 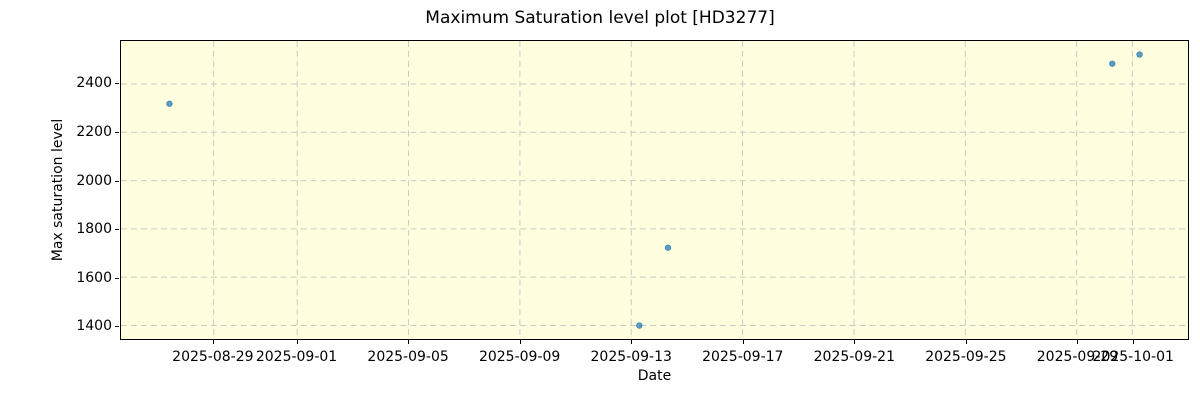 I want to click on x-tick-label: 2025-09-13, so click(x=631, y=357).